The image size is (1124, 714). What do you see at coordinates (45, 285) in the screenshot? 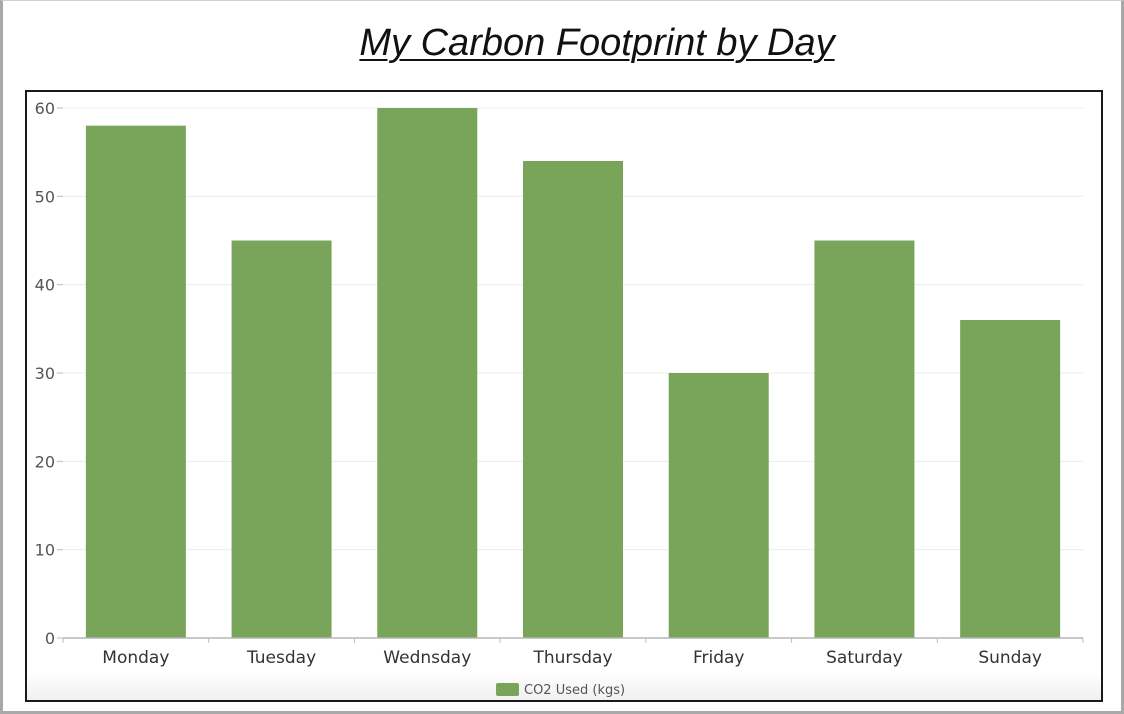
I see `y-tick-label: 40` at bounding box center [45, 285].